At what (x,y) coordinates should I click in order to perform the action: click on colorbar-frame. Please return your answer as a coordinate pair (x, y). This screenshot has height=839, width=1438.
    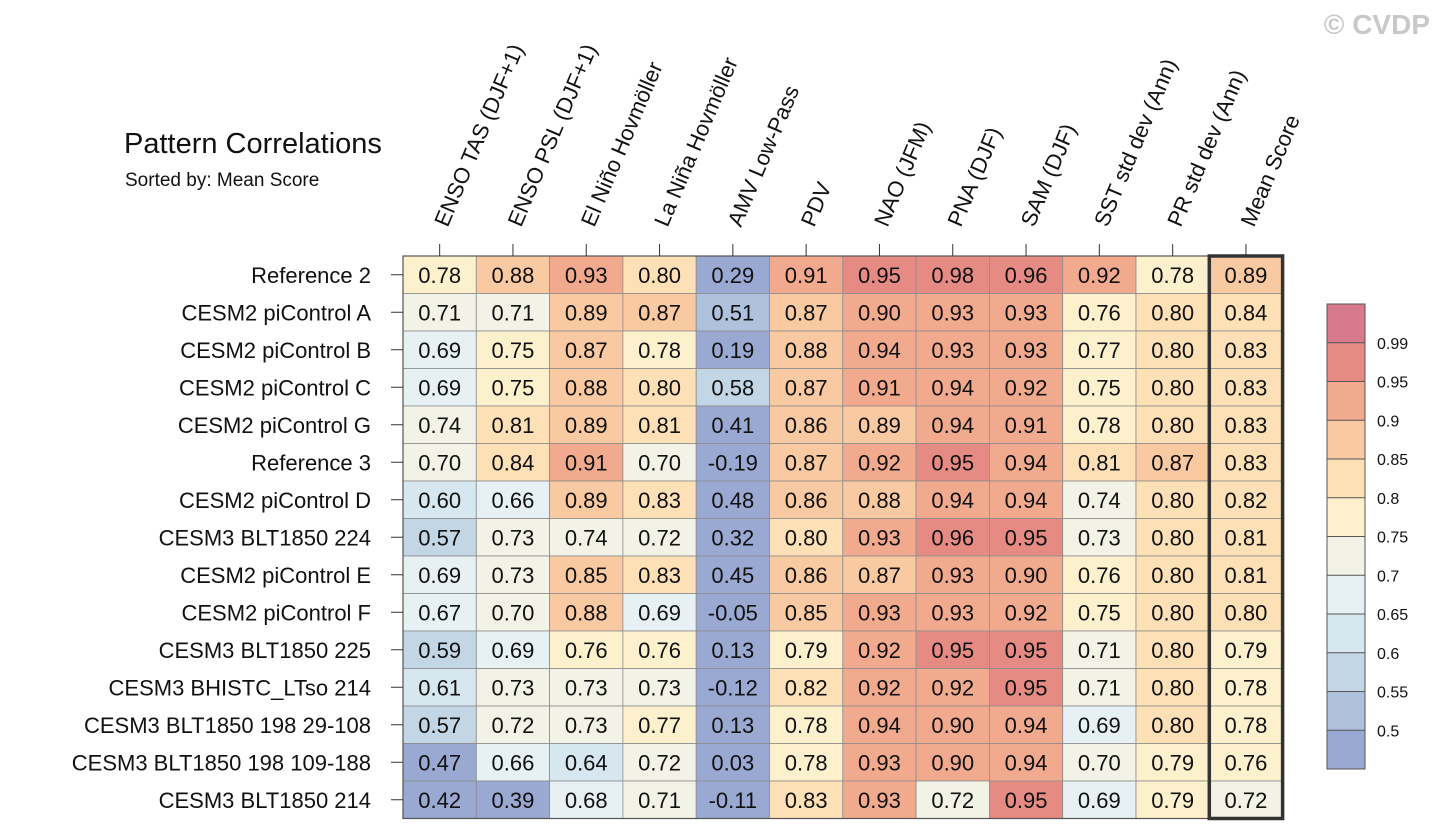
    Looking at the image, I should click on (1346, 536).